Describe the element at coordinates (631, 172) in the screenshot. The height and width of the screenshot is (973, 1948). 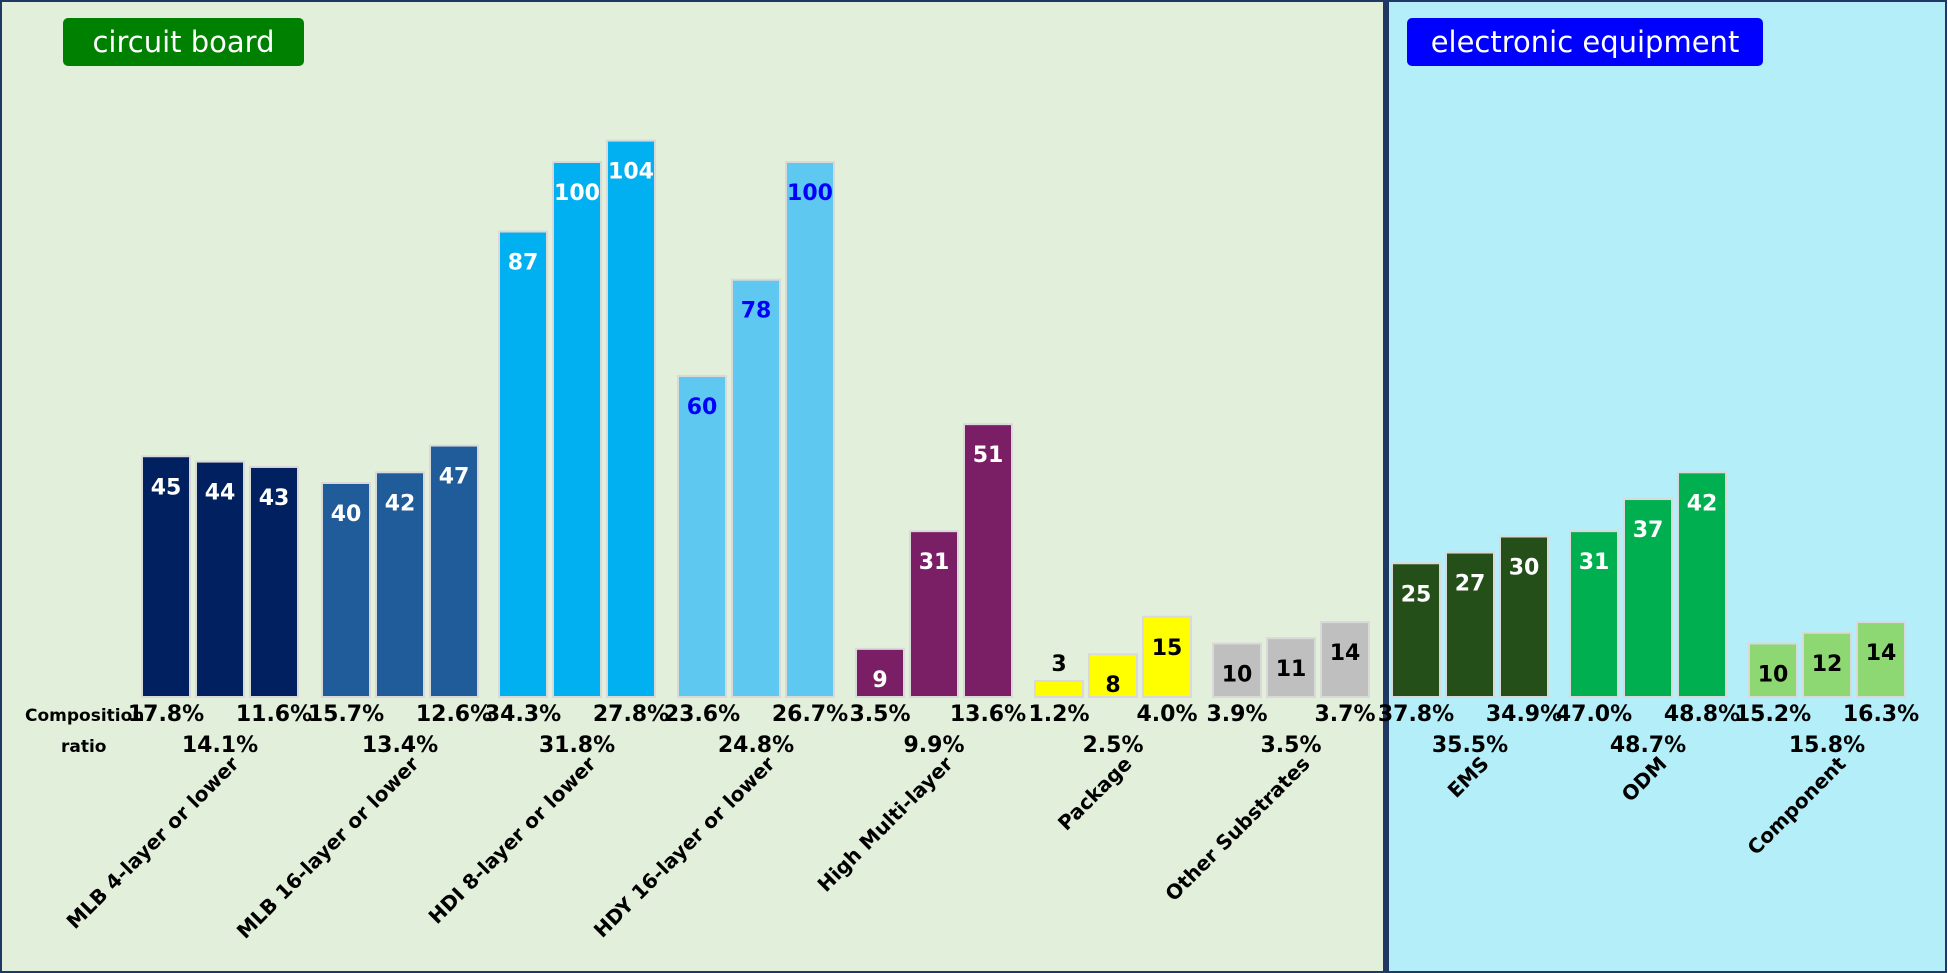
I see `value-label-hdi-8-layer-or-lower-3: 104` at that location.